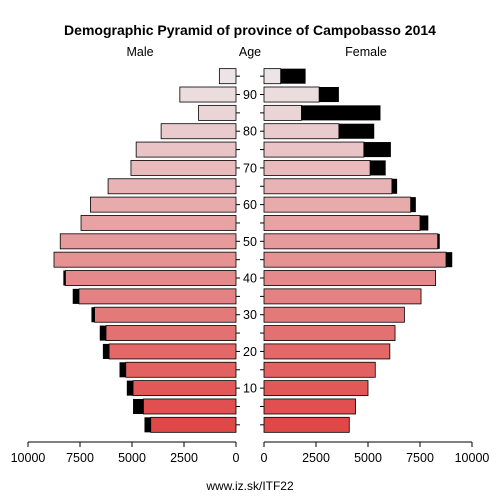 Image resolution: width=500 pixels, height=500 pixels. I want to click on female-axis-tick-label: 2500, so click(316, 458).